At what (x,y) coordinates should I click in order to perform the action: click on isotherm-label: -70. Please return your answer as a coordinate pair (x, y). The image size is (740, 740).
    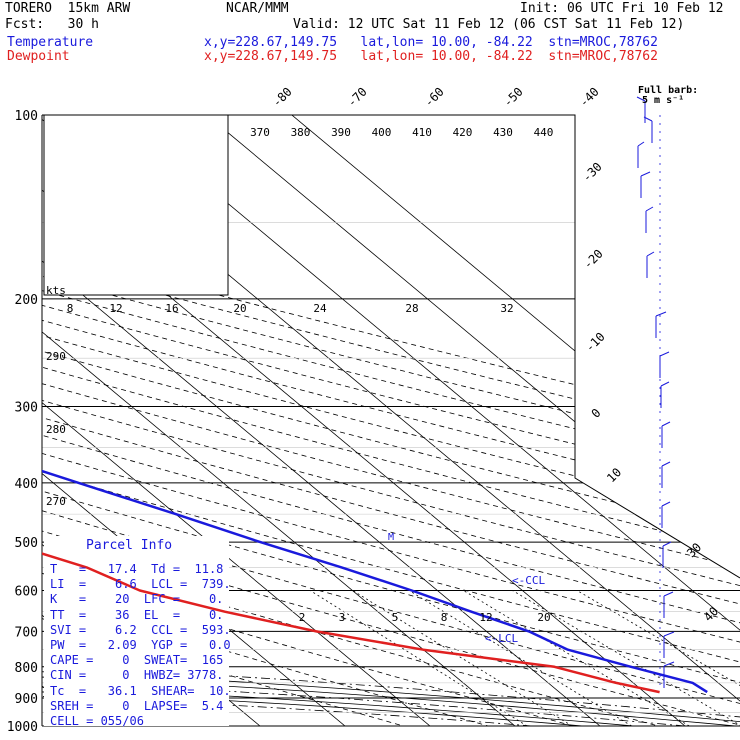
    Looking at the image, I should click on (357, 97).